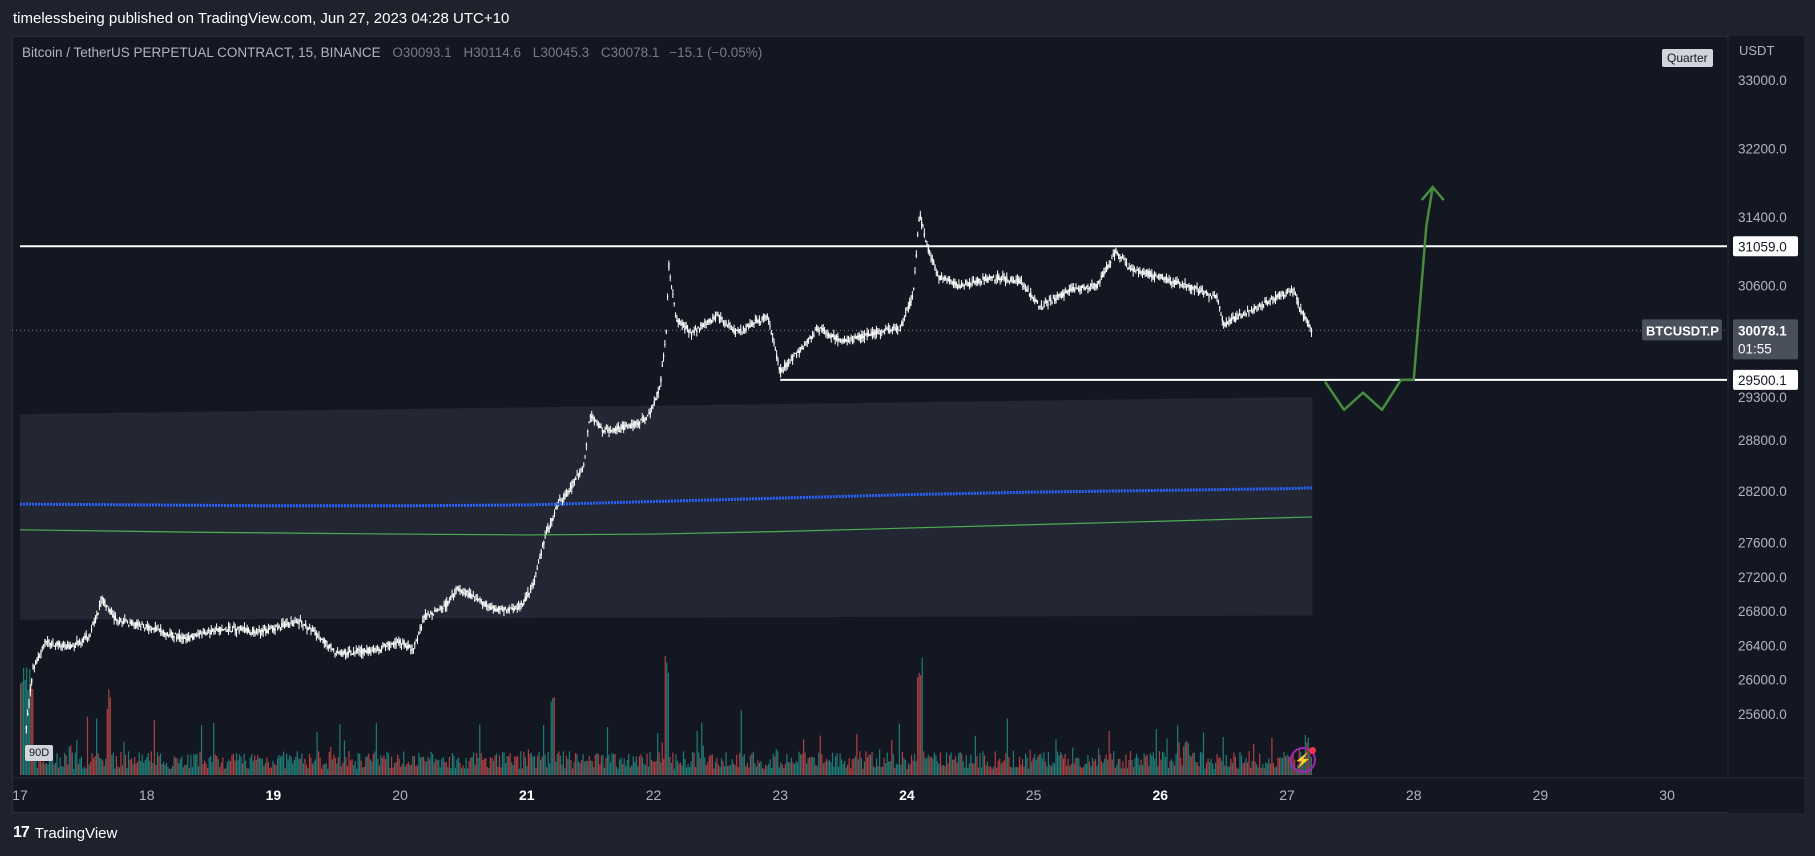  What do you see at coordinates (1303, 760) in the screenshot?
I see `lightning-alert-icon: ⚡` at bounding box center [1303, 760].